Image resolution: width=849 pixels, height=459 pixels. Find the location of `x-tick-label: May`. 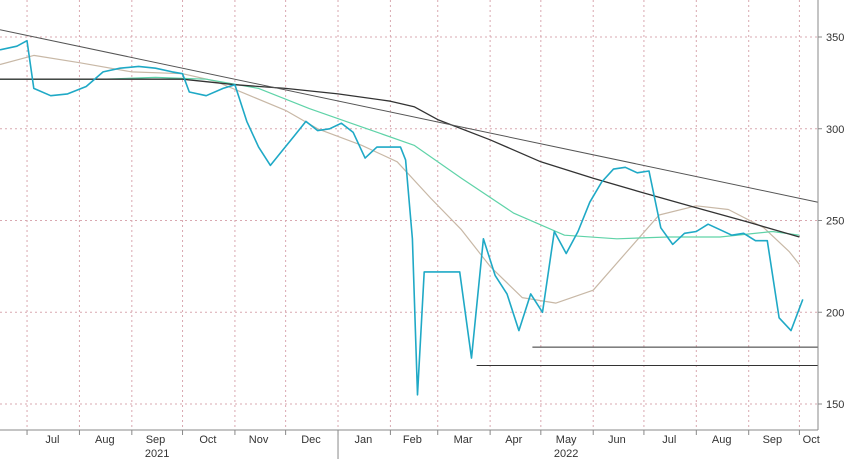

x-tick-label: May is located at coordinates (566, 440).